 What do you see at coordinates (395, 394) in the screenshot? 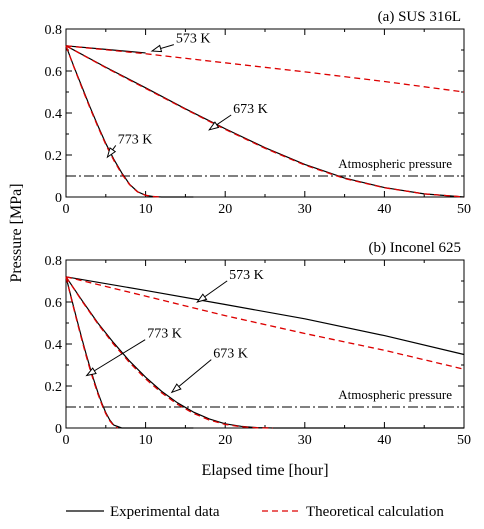
I see `panel-b-atmospheric-label: Atmospheric pressure` at bounding box center [395, 394].